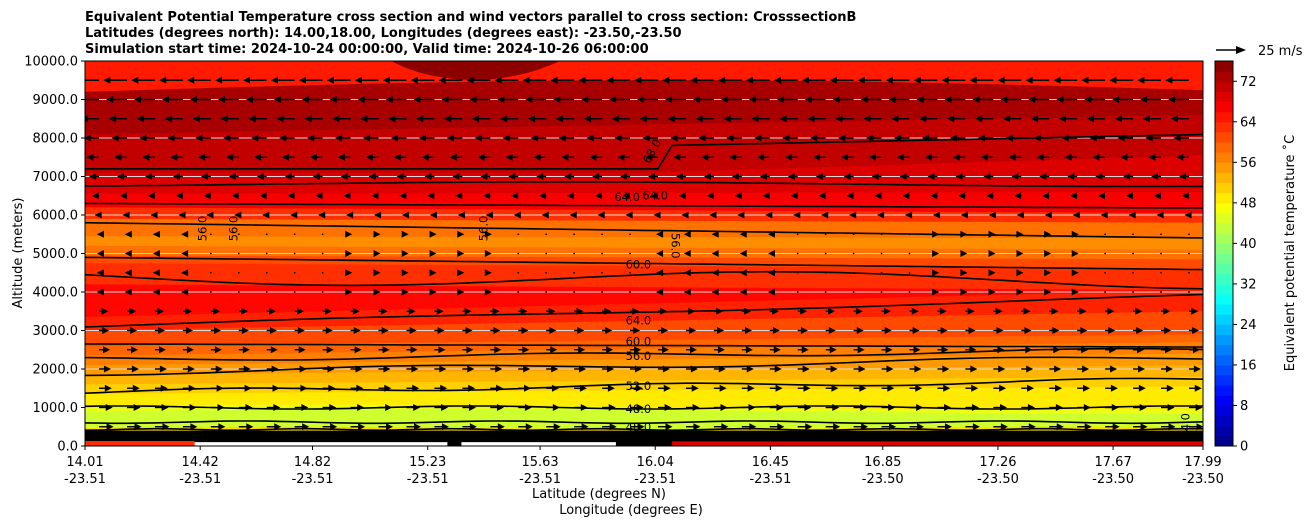 The height and width of the screenshot is (526, 1308). Describe the element at coordinates (51, 62) in the screenshot. I see `y-tick-label: 10000.0` at that location.